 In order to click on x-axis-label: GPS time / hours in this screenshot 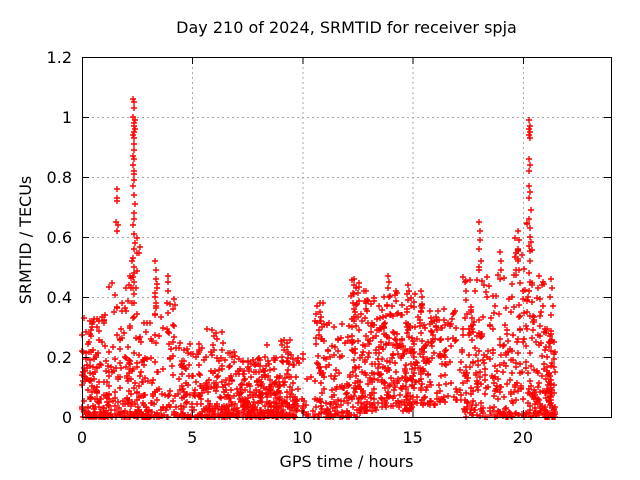, I will do `click(346, 461)`.